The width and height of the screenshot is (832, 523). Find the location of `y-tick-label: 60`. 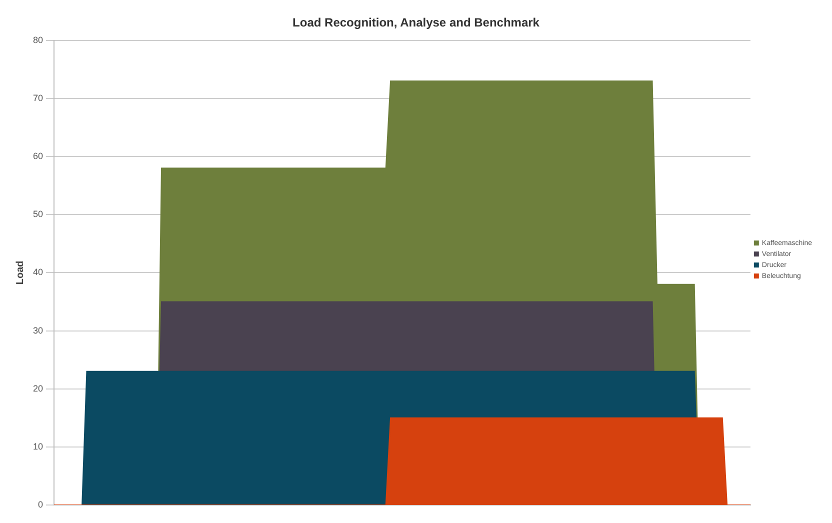

y-tick-label: 60 is located at coordinates (38, 156).